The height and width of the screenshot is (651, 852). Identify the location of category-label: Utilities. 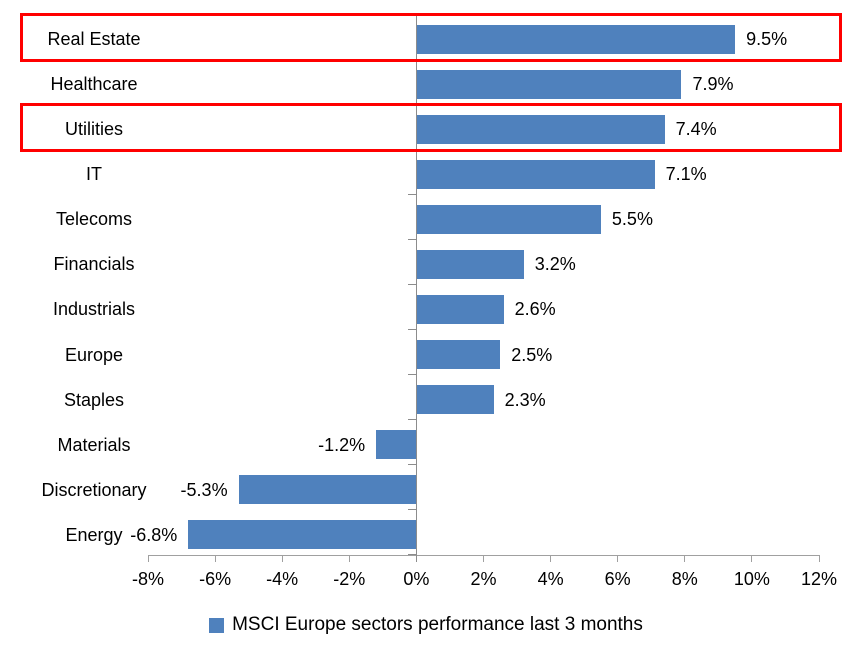
(93, 129).